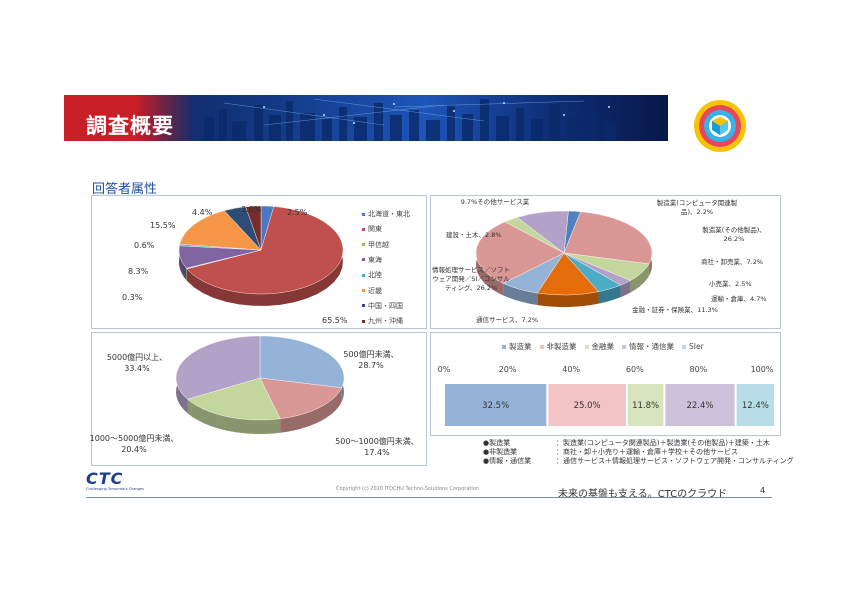  I want to click on legend-label: 非製造業, so click(561, 346).